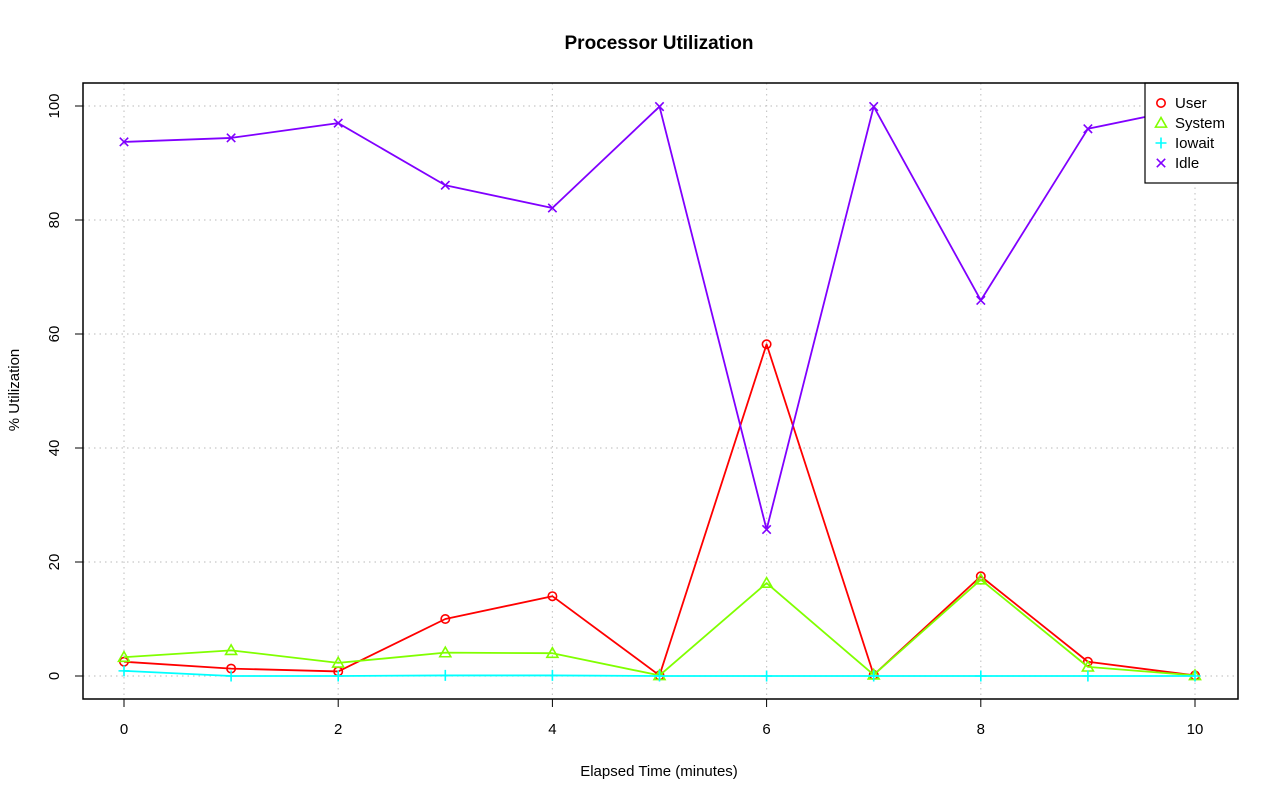 This screenshot has height=801, width=1280. What do you see at coordinates (1161, 143) in the screenshot?
I see `legend-marker-iowait` at bounding box center [1161, 143].